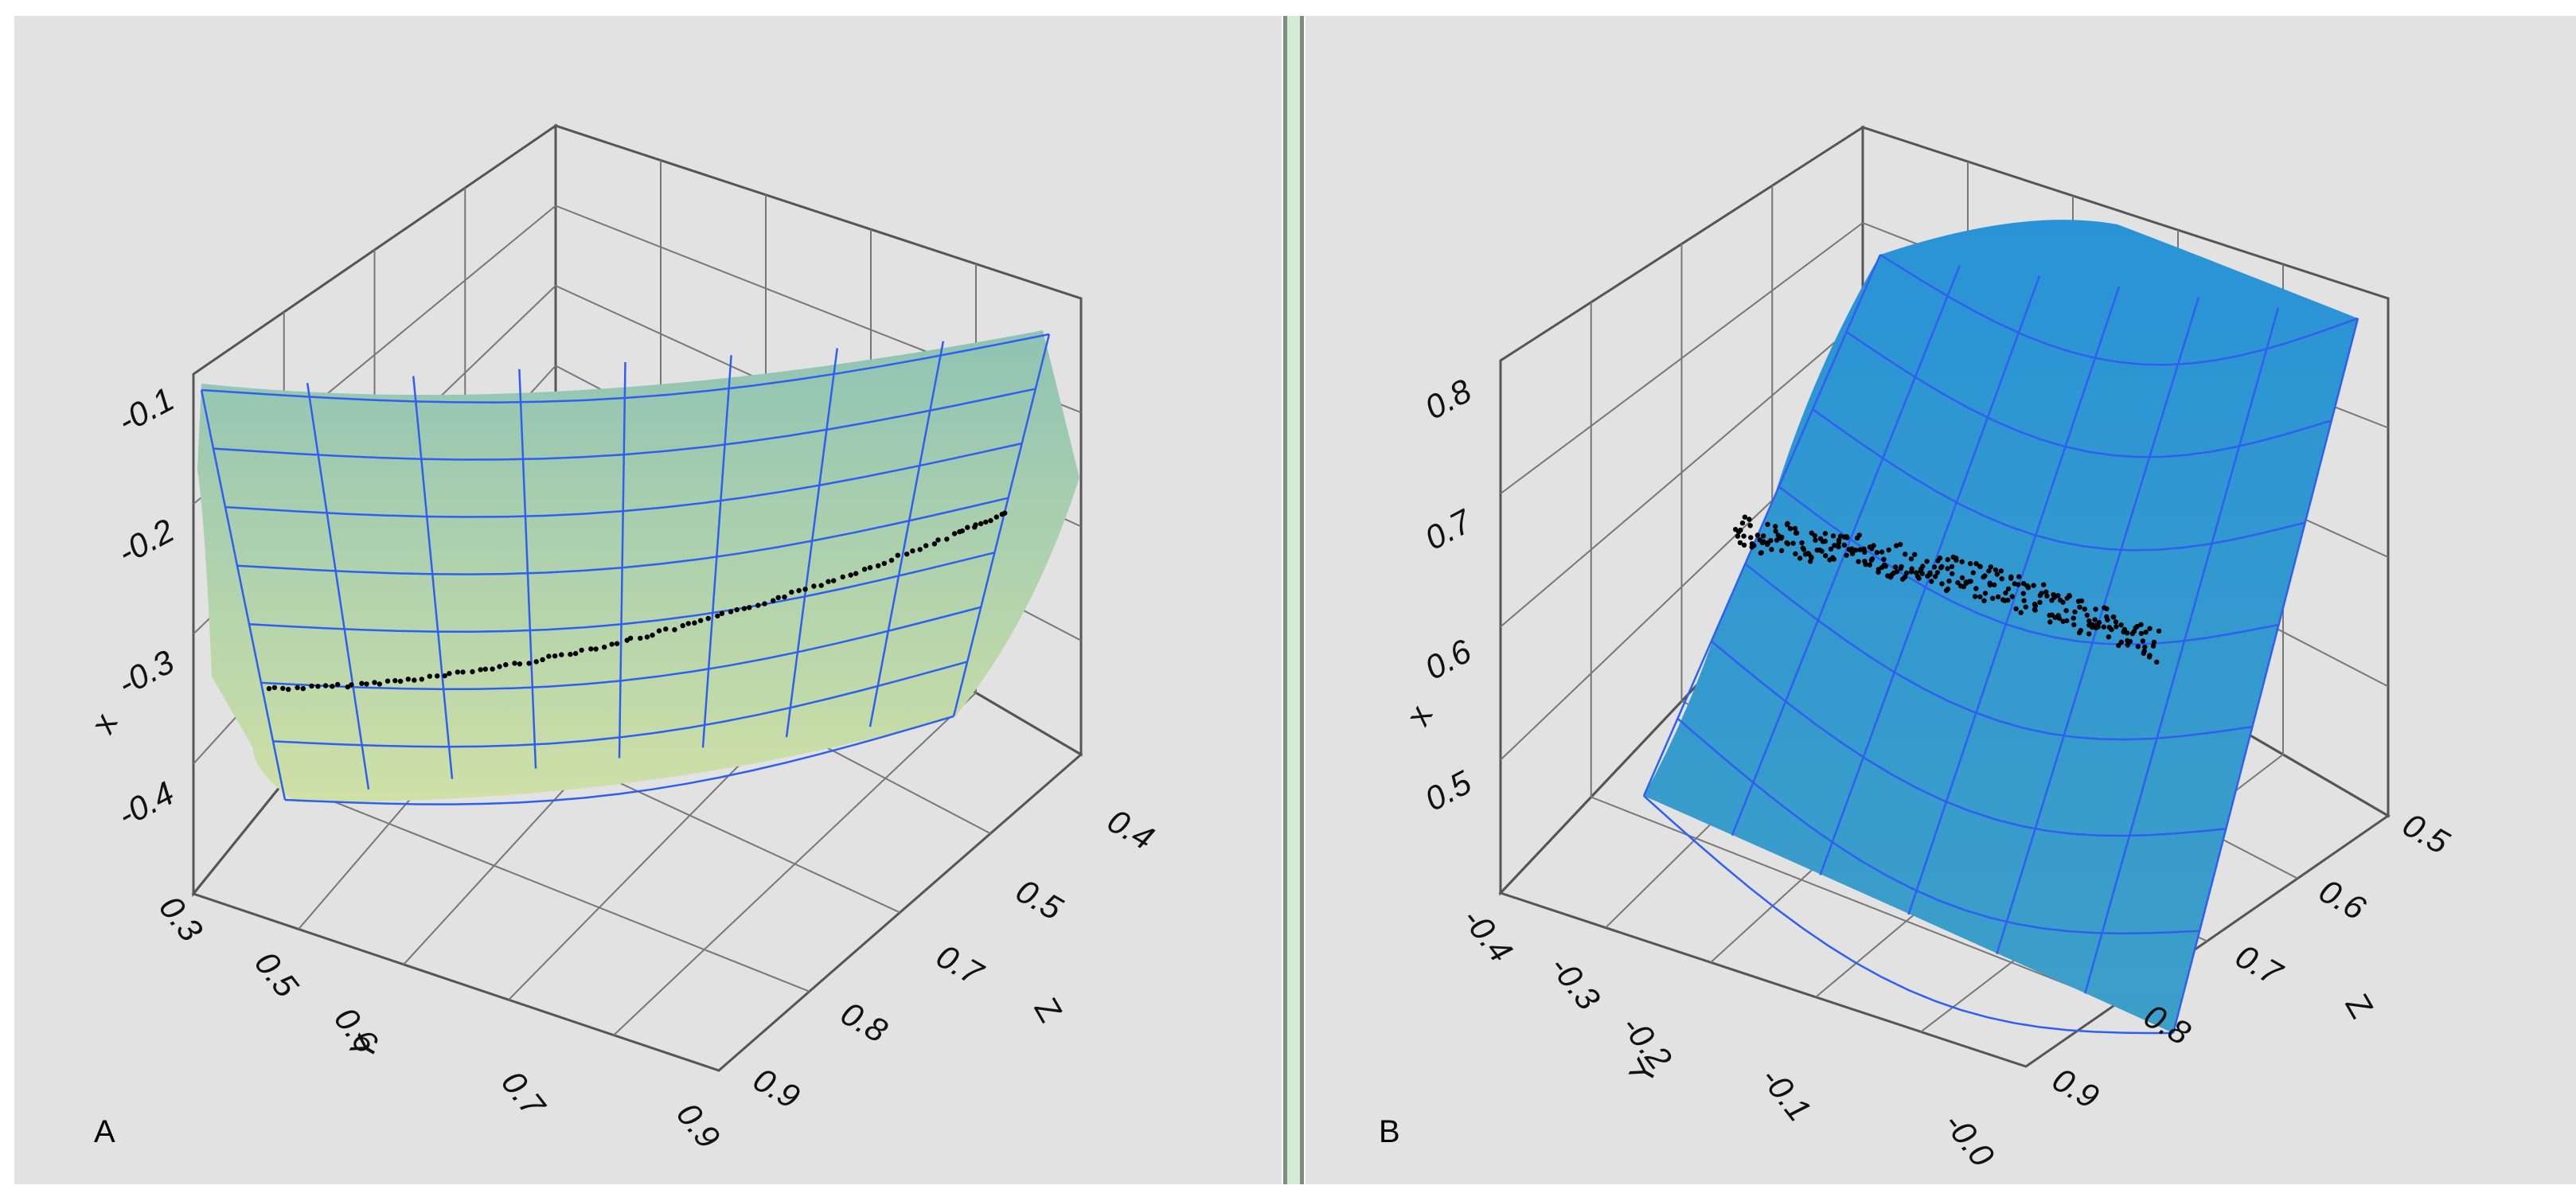 The image size is (2576, 1201). Describe the element at coordinates (1448, 790) in the screenshot. I see `x-tick-label: 0.5` at that location.